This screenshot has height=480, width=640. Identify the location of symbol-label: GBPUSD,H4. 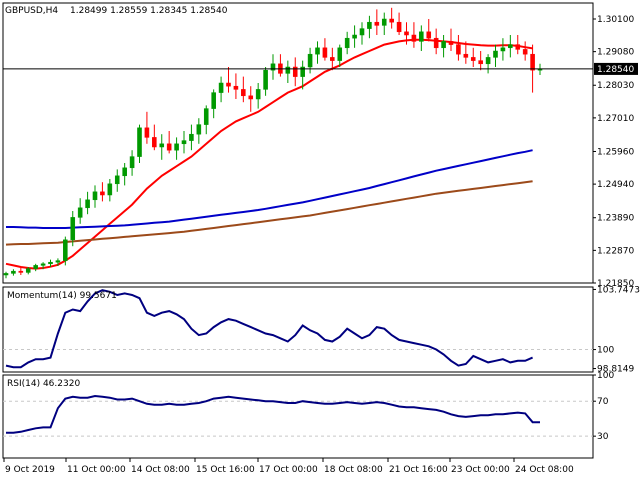
(31, 11).